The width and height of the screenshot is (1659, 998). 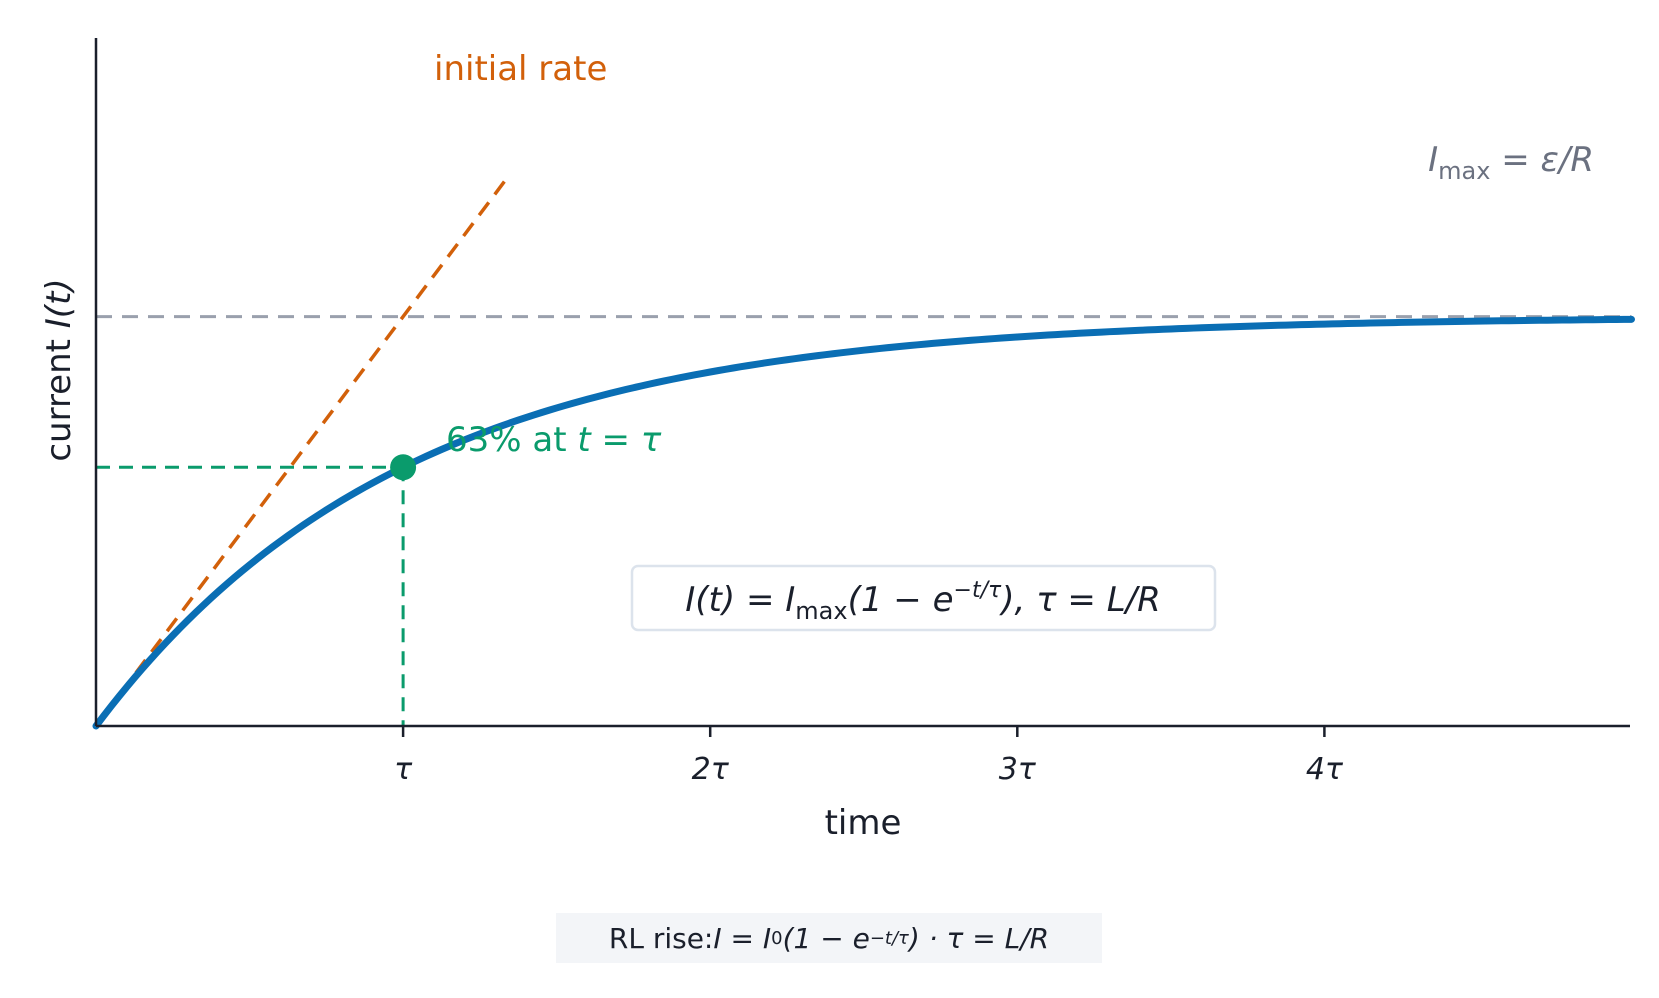 What do you see at coordinates (711, 769) in the screenshot?
I see `x-tick-label: 2τ` at bounding box center [711, 769].